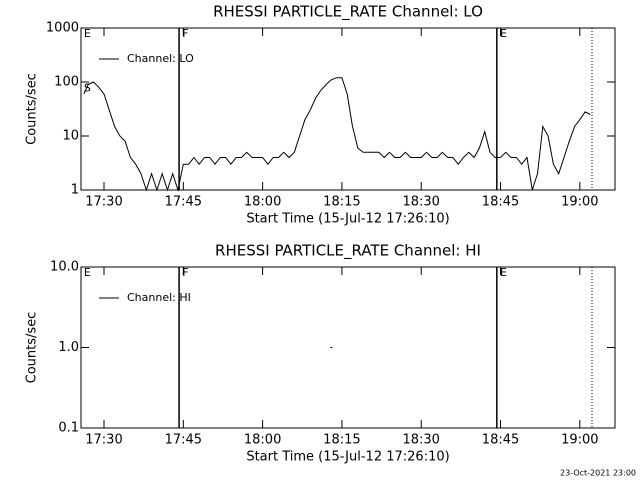 The width and height of the screenshot is (640, 484). Describe the element at coordinates (598, 473) in the screenshot. I see `footer: 23-Oct-2021 23:00` at that location.